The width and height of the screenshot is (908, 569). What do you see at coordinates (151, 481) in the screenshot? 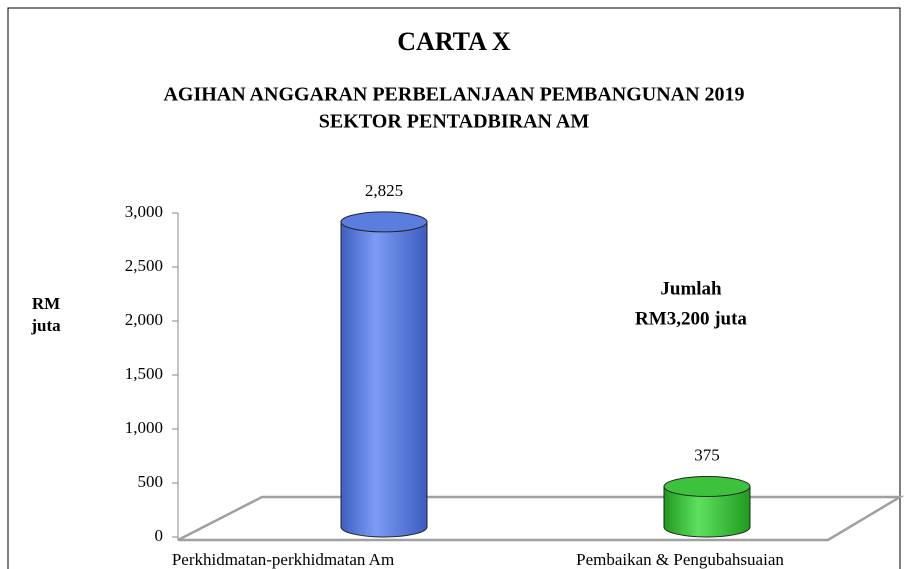
I see `y-tick-label: 500` at bounding box center [151, 481].